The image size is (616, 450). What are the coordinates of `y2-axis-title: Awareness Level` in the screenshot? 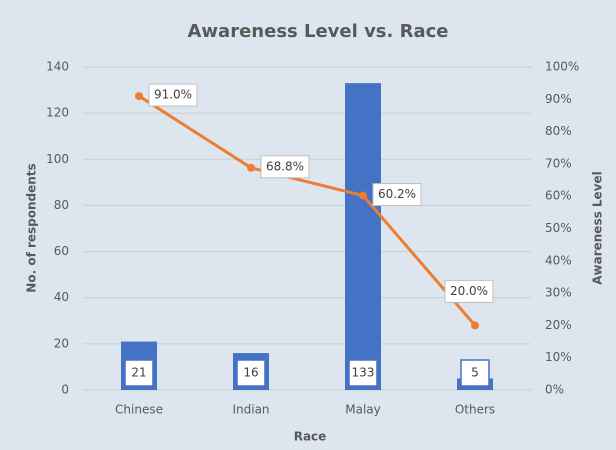 It's located at (598, 228).